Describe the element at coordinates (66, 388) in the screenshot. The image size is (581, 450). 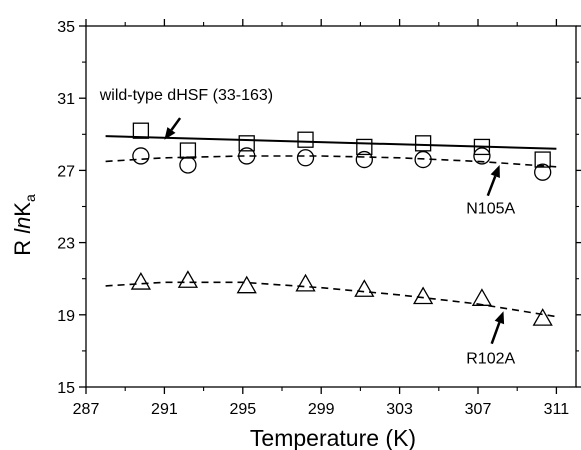
I see `y-tick-label: 15` at that location.